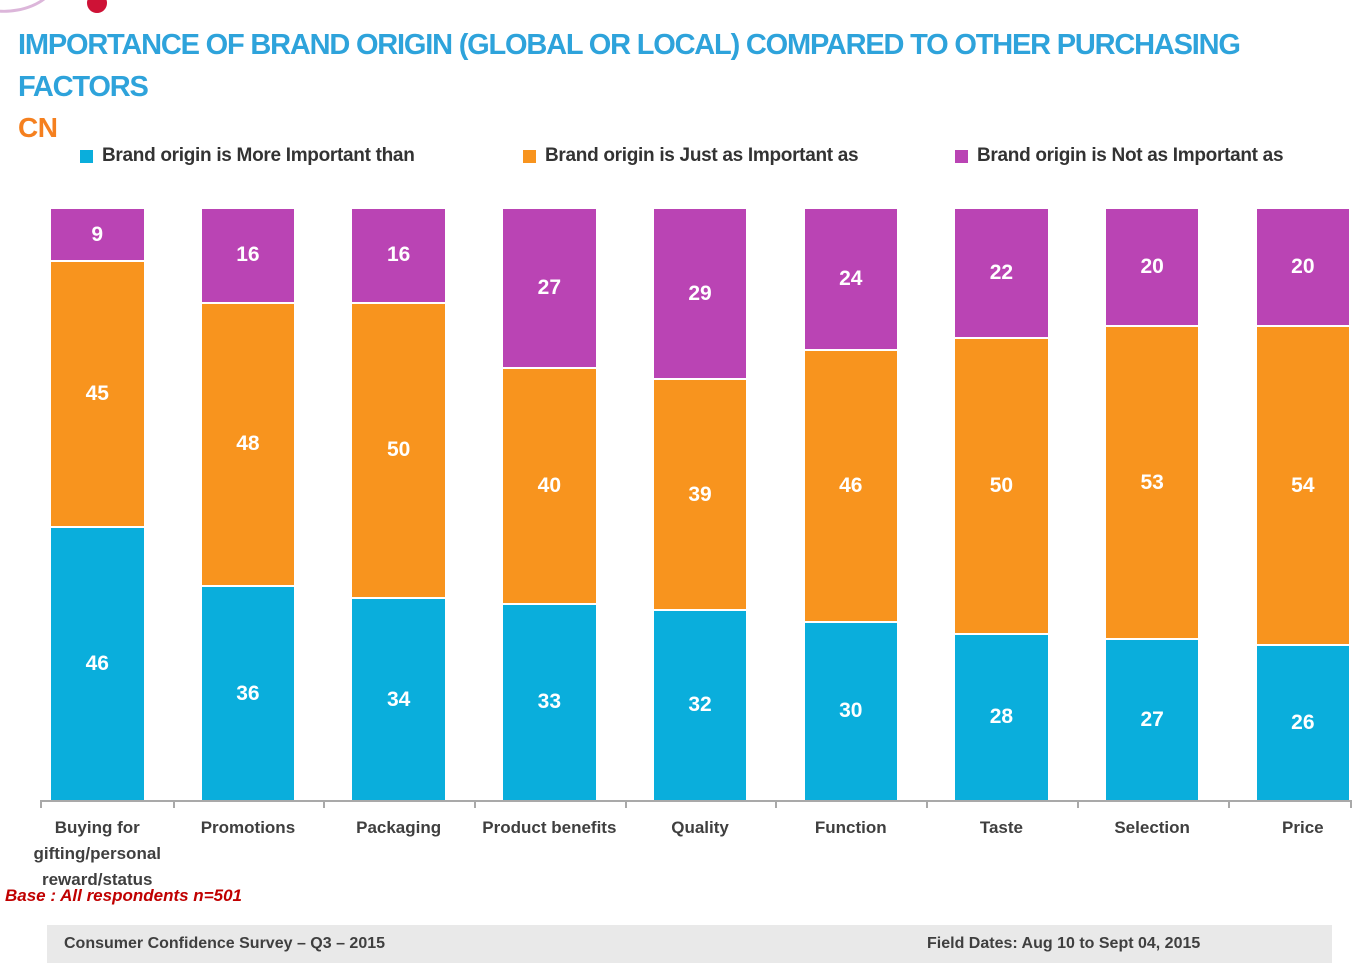 The image size is (1352, 970). Describe the element at coordinates (258, 155) in the screenshot. I see `legend-label: Brand origin is More Important than` at that location.